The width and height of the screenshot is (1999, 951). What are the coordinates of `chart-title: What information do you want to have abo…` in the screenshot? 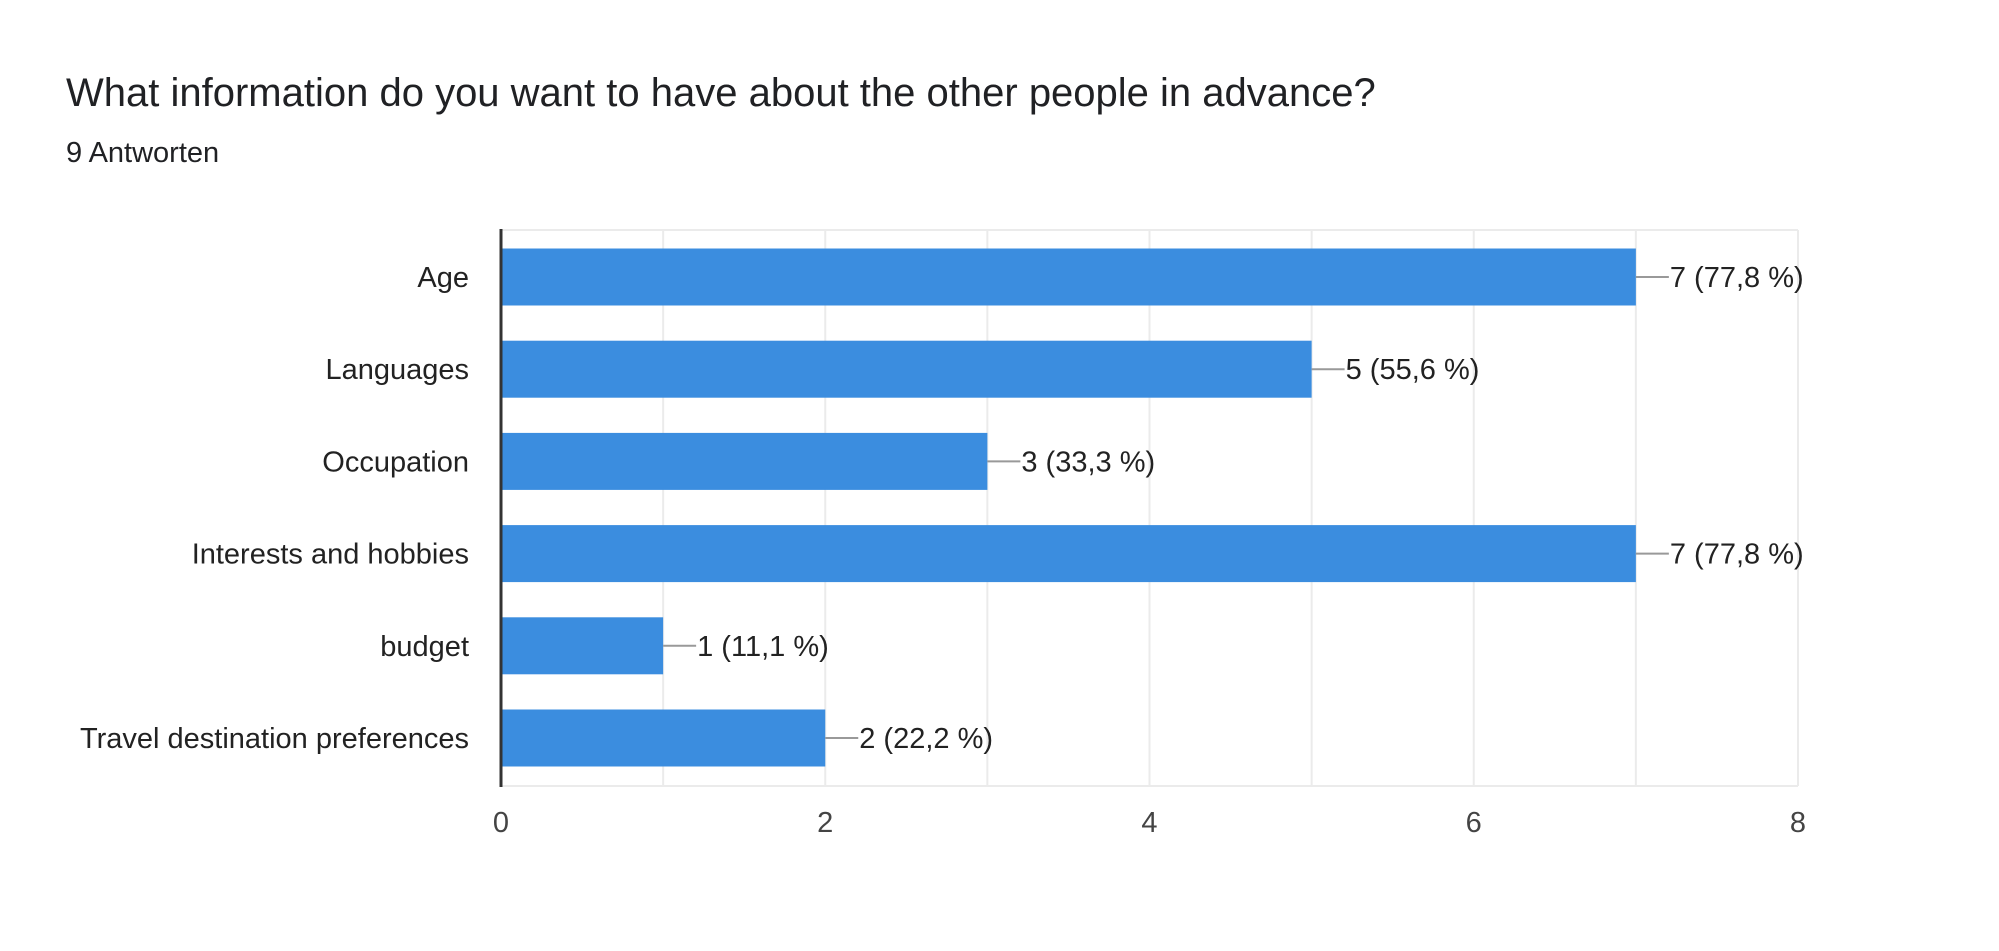 It's located at (721, 93).